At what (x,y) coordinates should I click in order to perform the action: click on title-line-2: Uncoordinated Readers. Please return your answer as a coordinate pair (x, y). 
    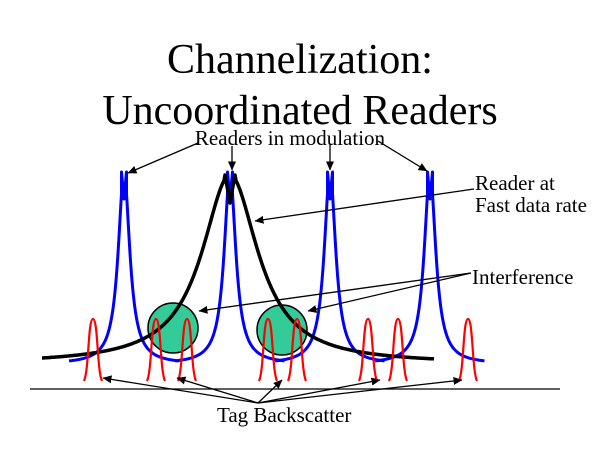
    Looking at the image, I should click on (300, 111).